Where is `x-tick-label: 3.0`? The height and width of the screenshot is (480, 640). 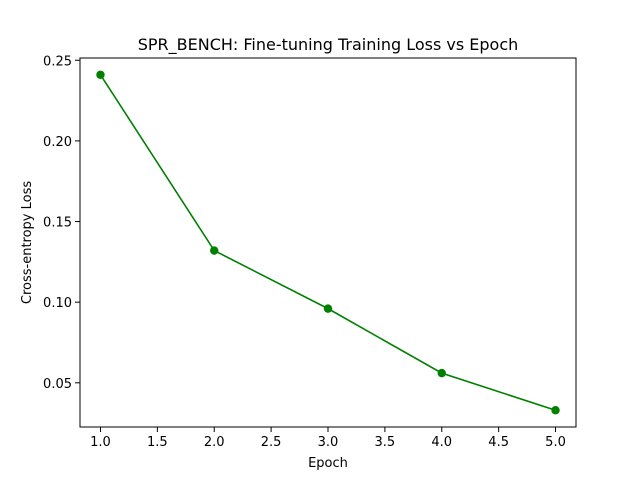 x-tick-label: 3.0 is located at coordinates (328, 442).